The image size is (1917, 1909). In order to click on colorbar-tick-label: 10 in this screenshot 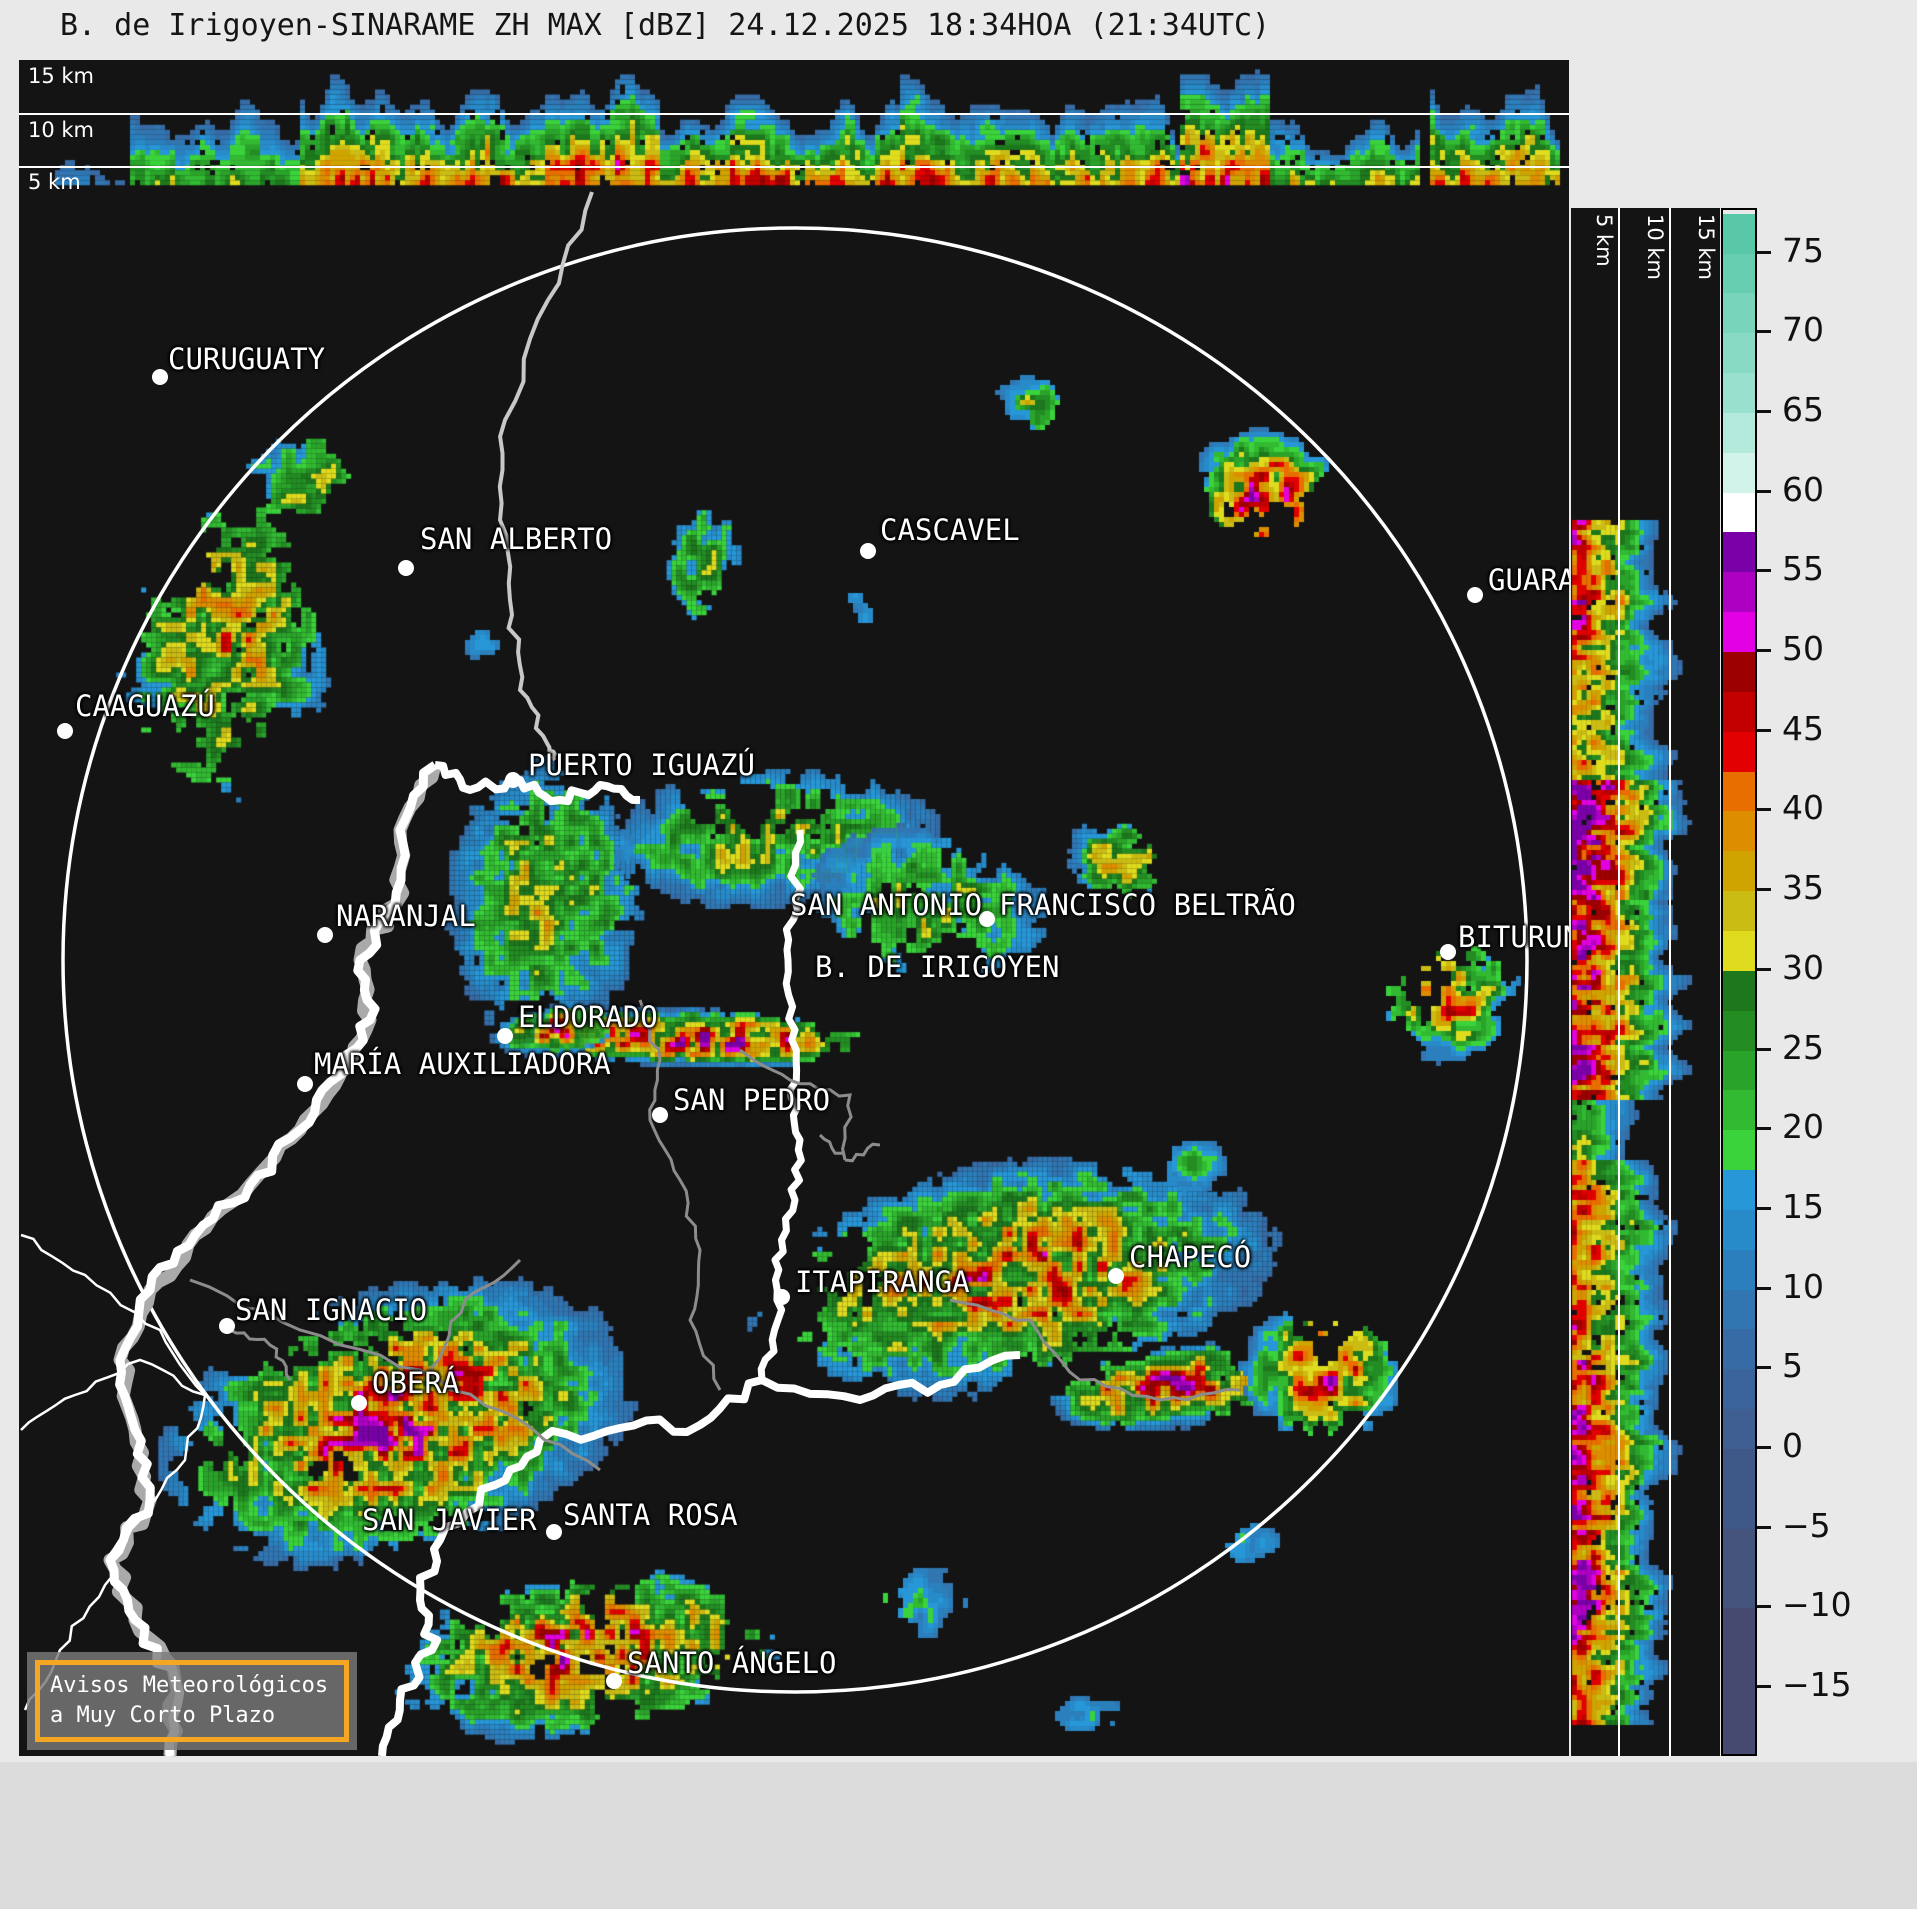, I will do `click(1803, 1286)`.